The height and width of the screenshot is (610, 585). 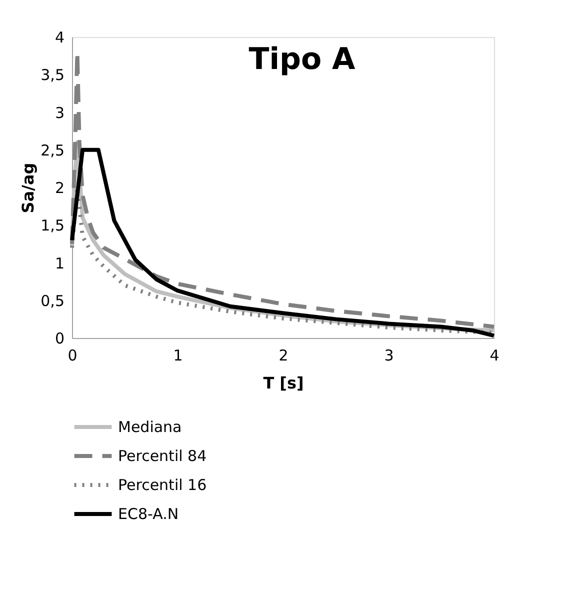 I want to click on y-axis-title: Sa/ag, so click(x=28, y=188).